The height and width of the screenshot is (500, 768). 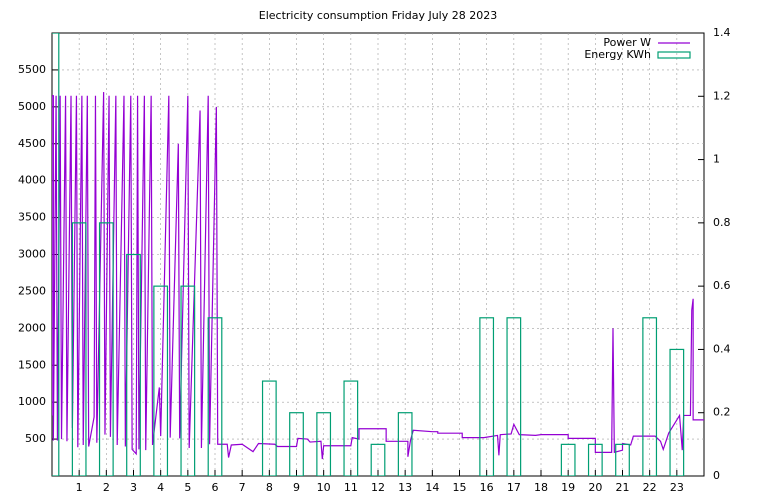 I want to click on x-tick-label: 20, so click(x=595, y=487).